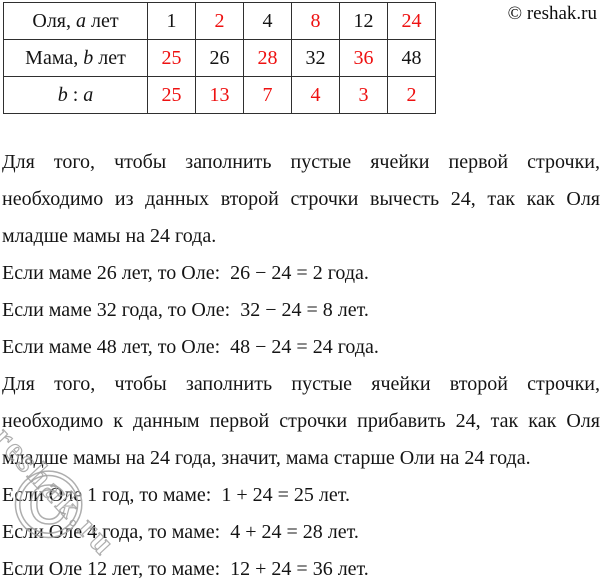 The image size is (602, 588). What do you see at coordinates (315, 21) in the screenshot?
I see `table-cell-value: 8` at bounding box center [315, 21].